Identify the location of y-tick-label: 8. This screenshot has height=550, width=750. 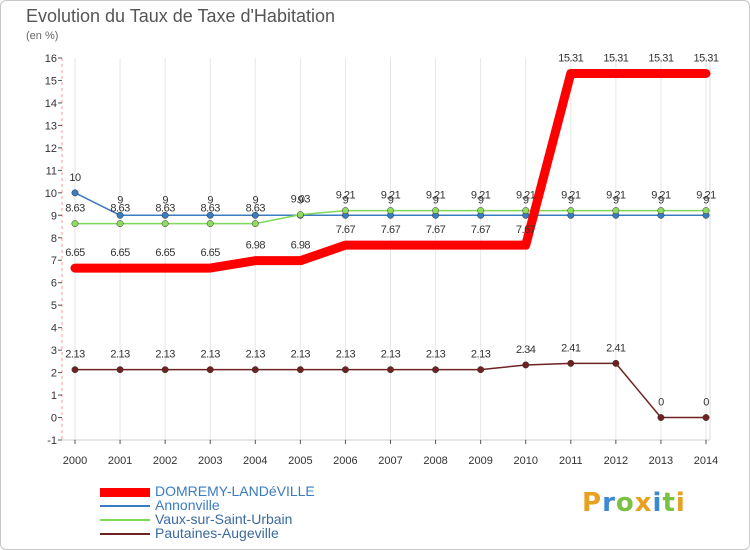
(54, 239).